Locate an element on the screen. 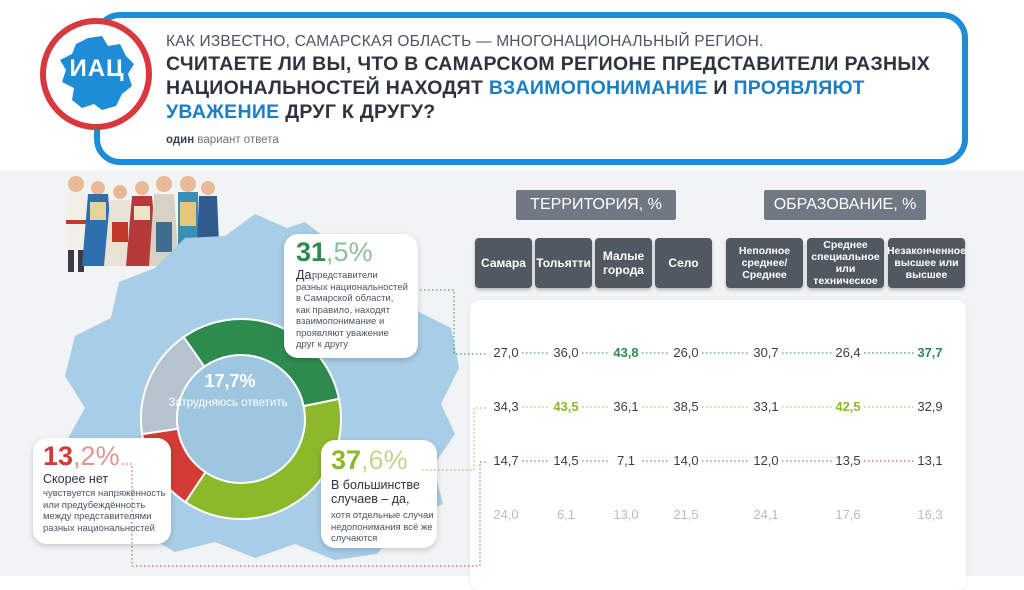  connector-most is located at coordinates (455, 439).